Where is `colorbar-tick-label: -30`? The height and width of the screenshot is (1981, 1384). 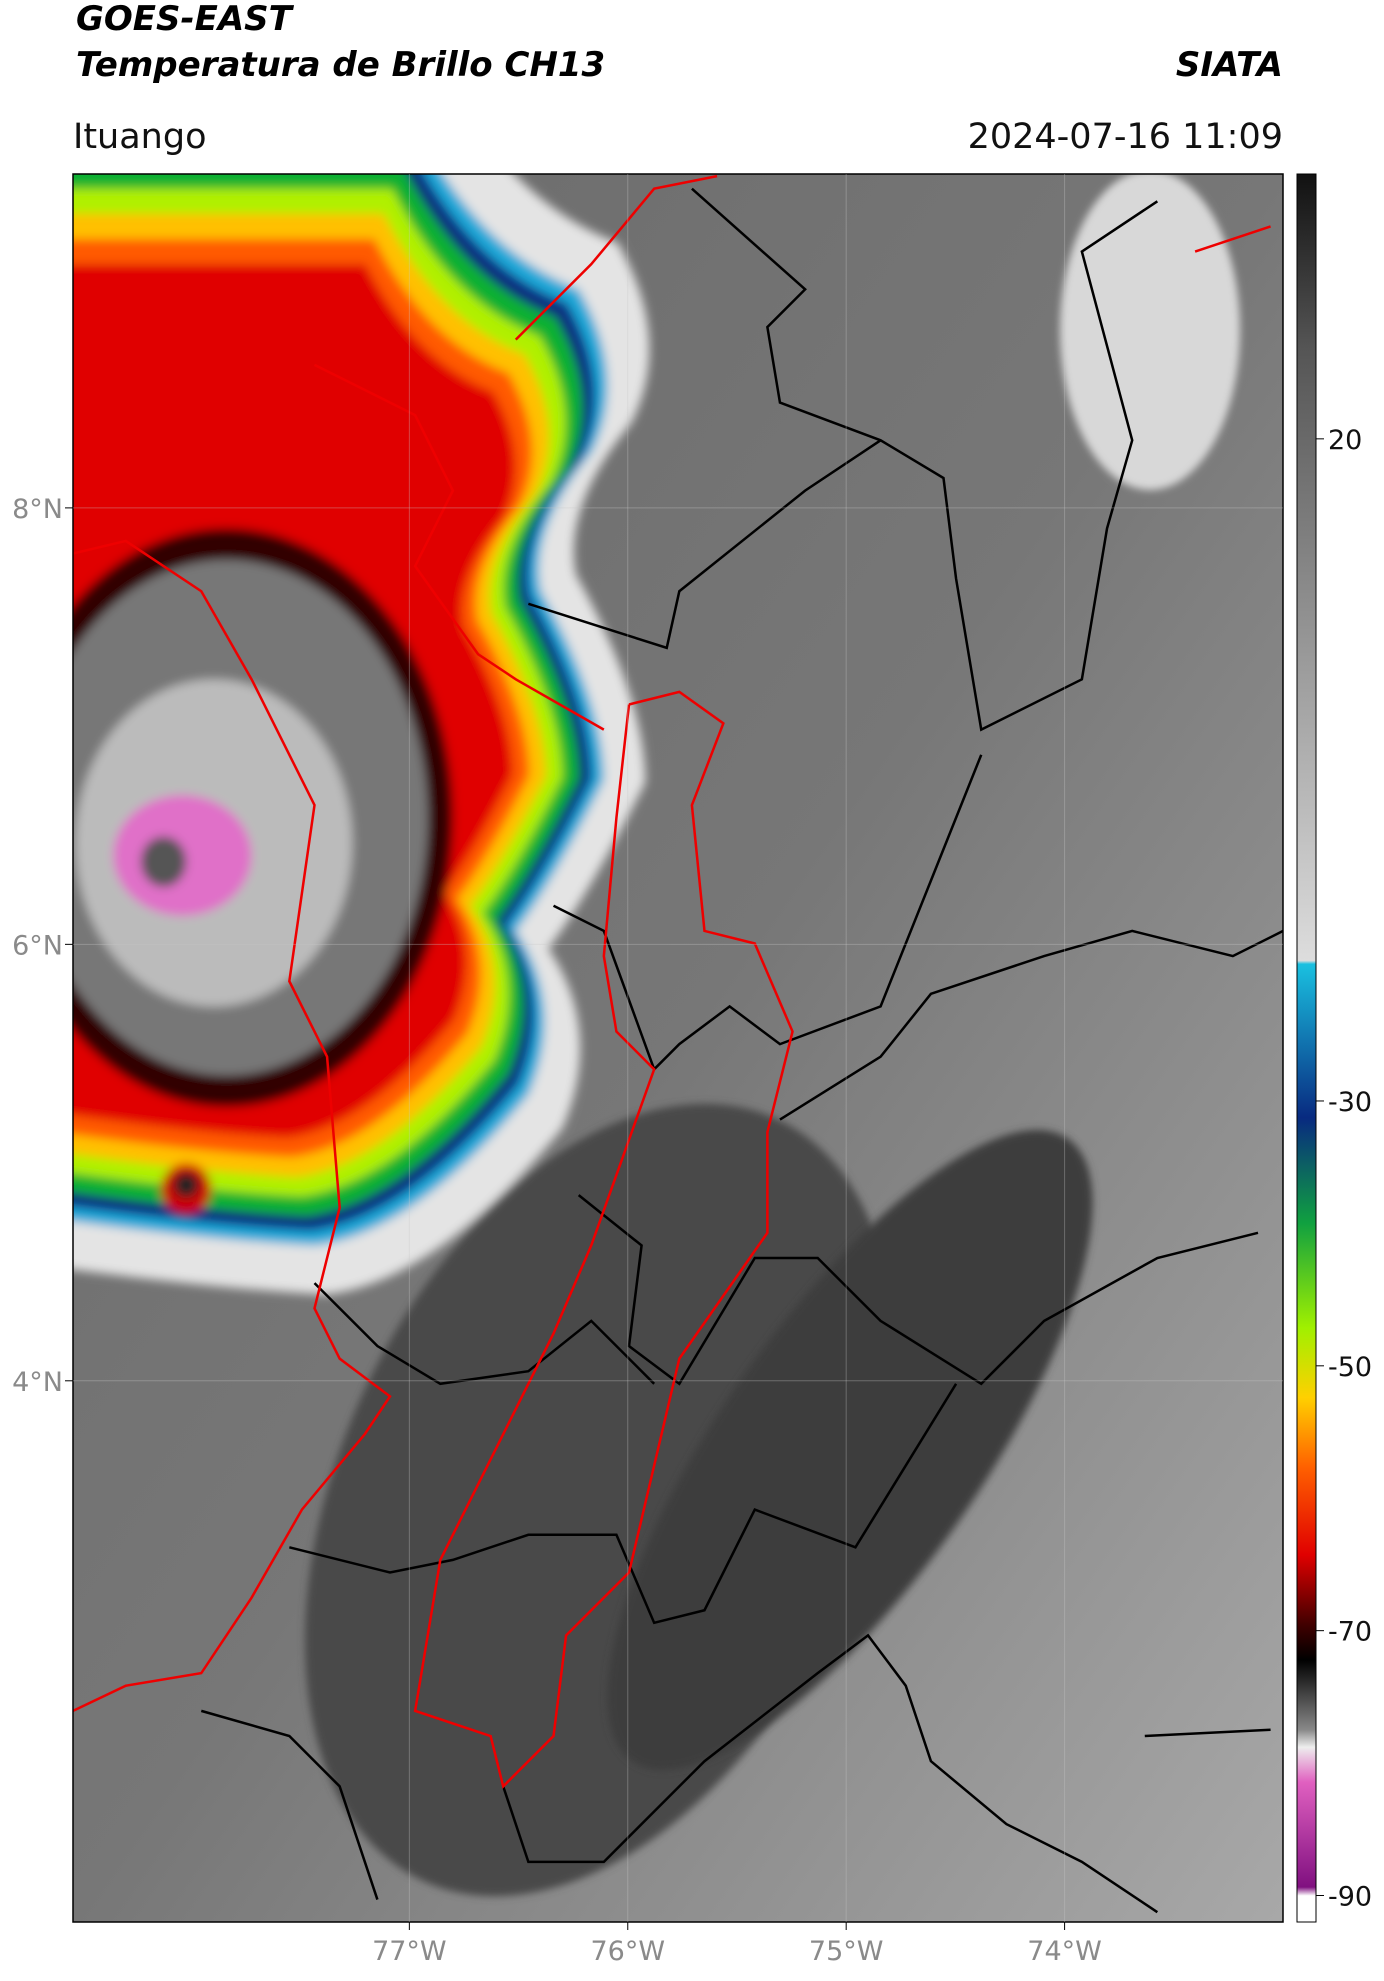 colorbar-tick-label: -30 is located at coordinates (1350, 1102).